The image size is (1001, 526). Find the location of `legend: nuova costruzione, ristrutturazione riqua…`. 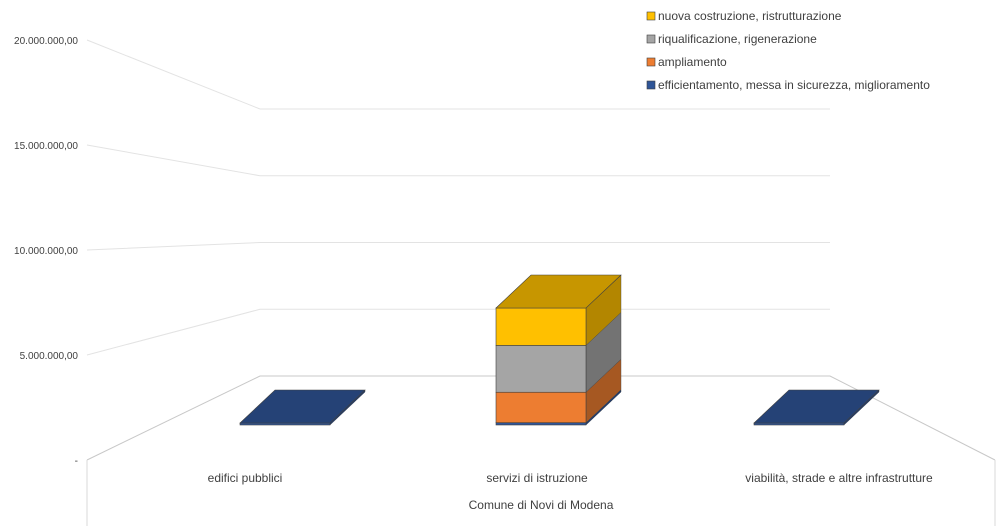

legend: nuova costruzione, ristrutturazione riqua… is located at coordinates (788, 50).